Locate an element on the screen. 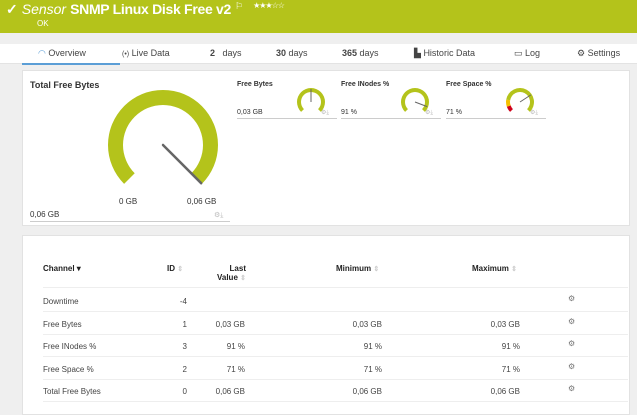  cell-min: 0,06 GB is located at coordinates (367, 391).